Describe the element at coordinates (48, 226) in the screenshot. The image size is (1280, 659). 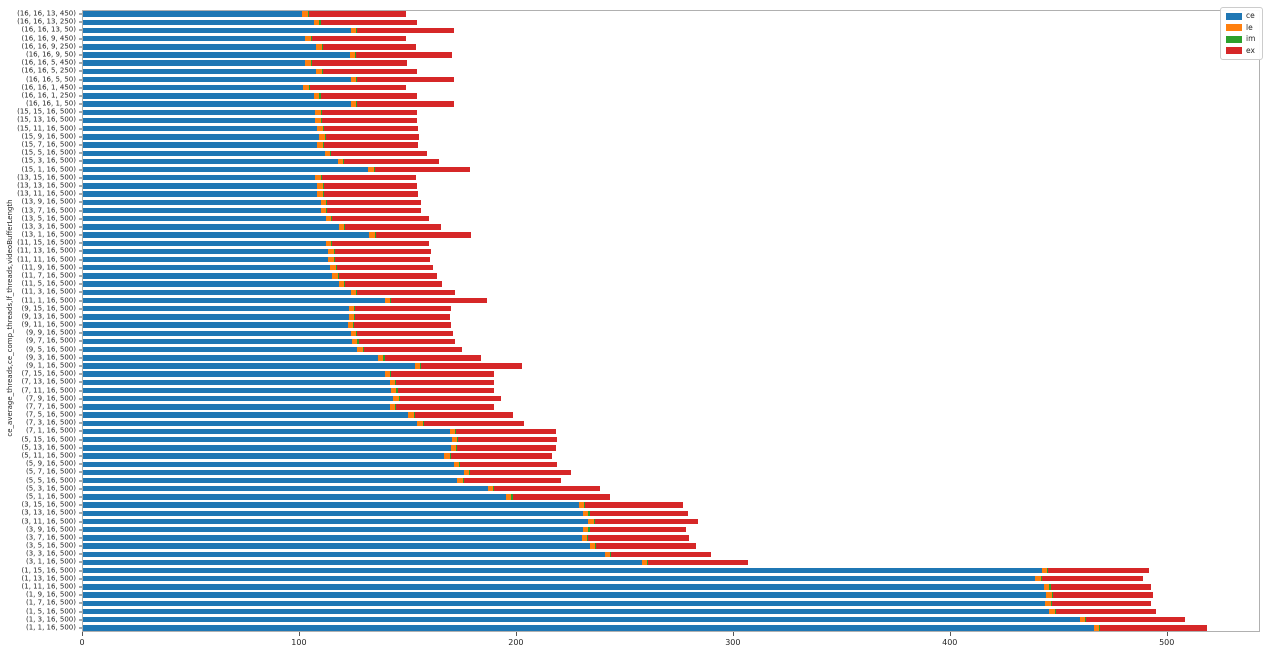
I see `y-tick-label: (13, 3, 16, 500)` at that location.